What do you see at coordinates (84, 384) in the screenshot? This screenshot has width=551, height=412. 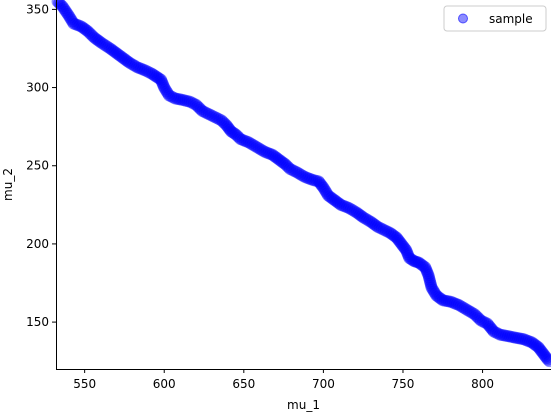 I see `x-tick-label: 550` at bounding box center [84, 384].